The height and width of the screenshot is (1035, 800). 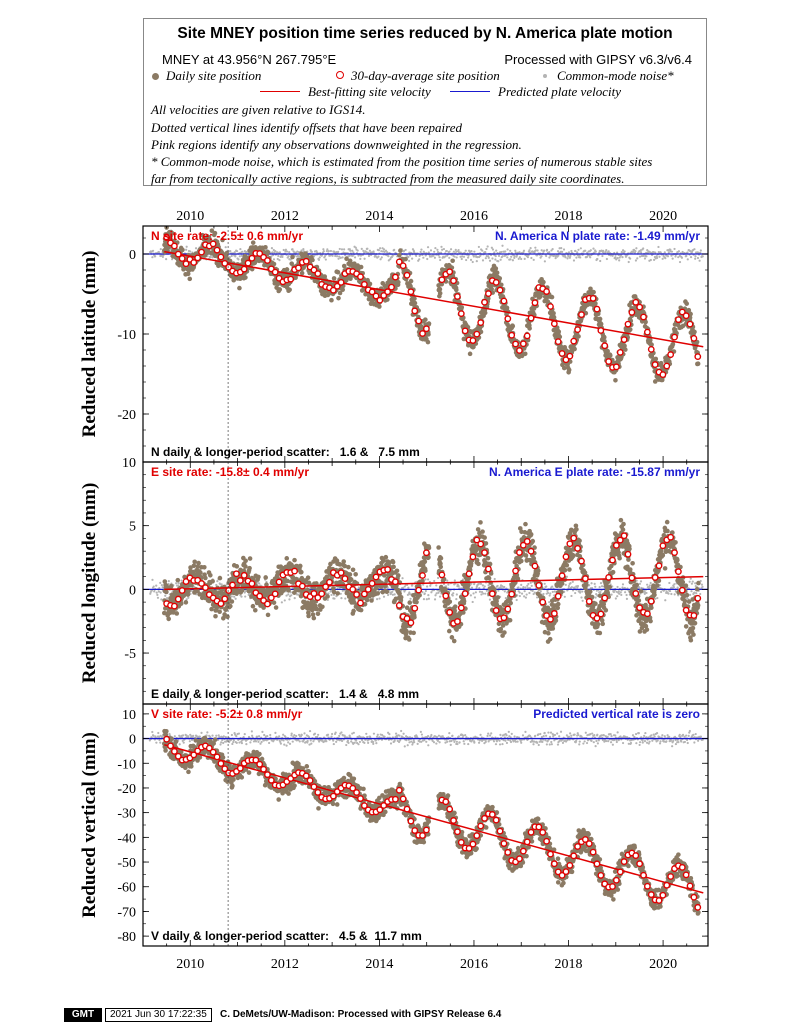 I want to click on legend-predicted: Predicted plate velocity, so click(x=559, y=91).